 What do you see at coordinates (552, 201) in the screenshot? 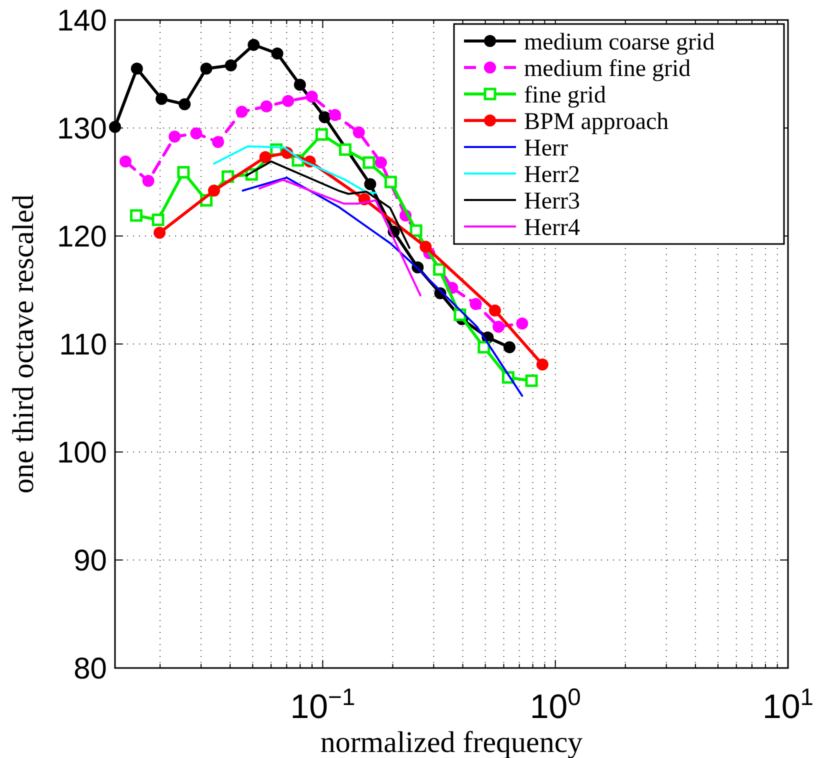
I see `legend-label: Herr3` at bounding box center [552, 201].